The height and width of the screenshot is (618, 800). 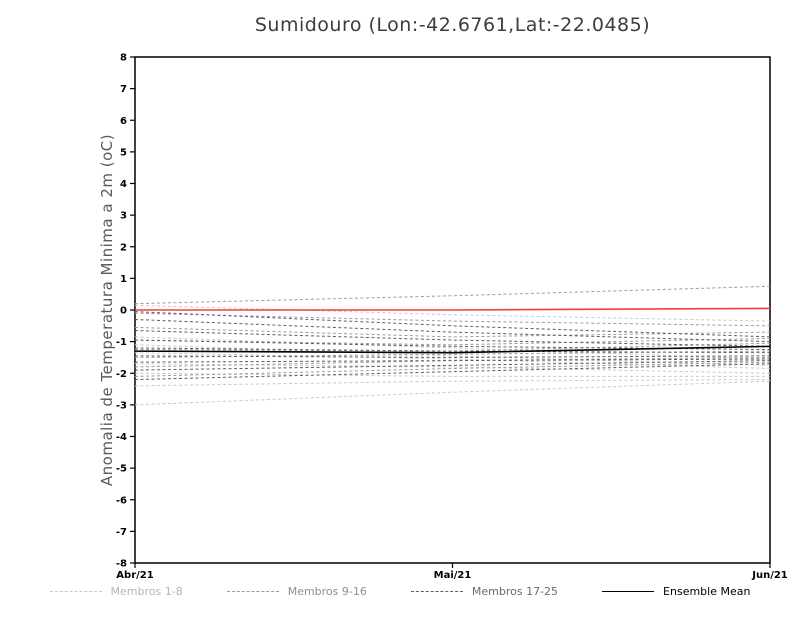 I want to click on line-zero-reference, so click(x=453, y=309).